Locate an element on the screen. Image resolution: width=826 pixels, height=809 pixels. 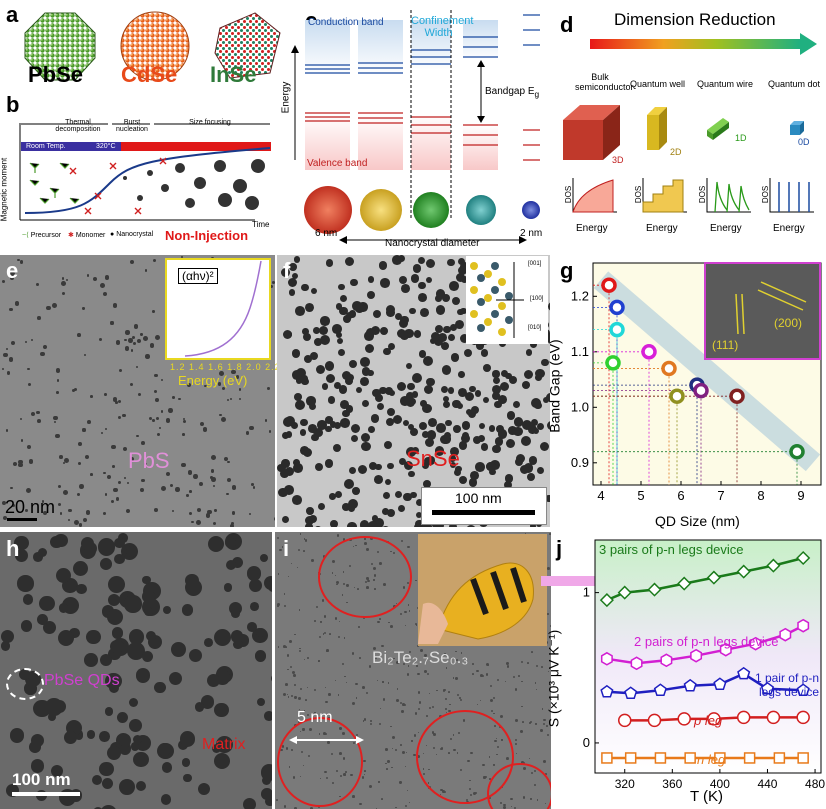
tauc-x-ticks: 1.2 1.4 1.6 1.8 2.0 2.2 is located at coordinates (225, 367).